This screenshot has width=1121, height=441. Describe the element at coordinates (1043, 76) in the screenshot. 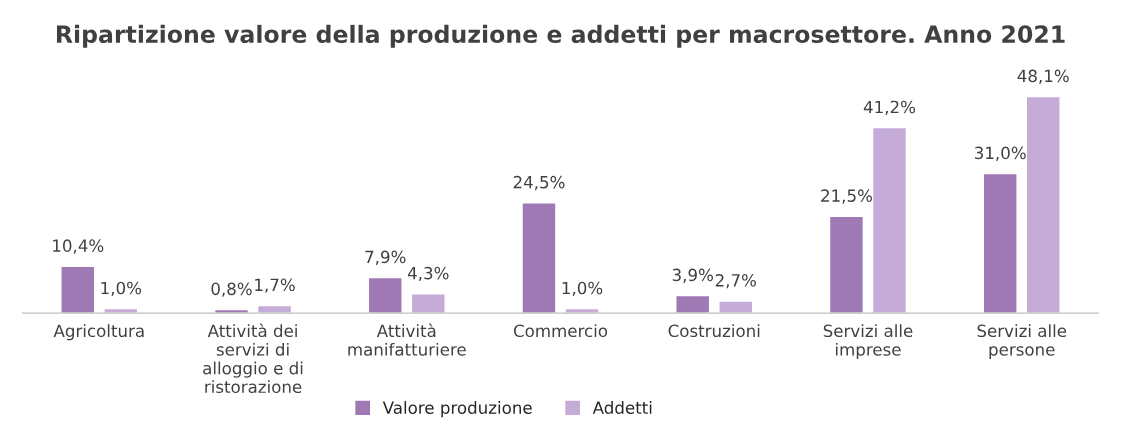

I see `data-label: 48,1%` at that location.